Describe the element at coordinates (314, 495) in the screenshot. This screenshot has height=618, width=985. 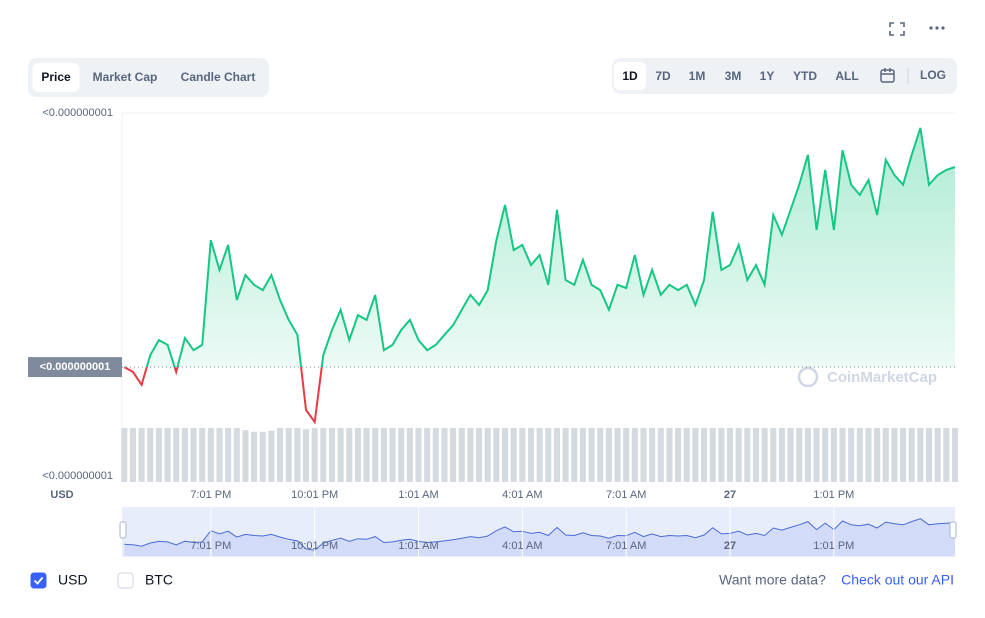
I see `x-tick-label: 10:01 PM` at that location.